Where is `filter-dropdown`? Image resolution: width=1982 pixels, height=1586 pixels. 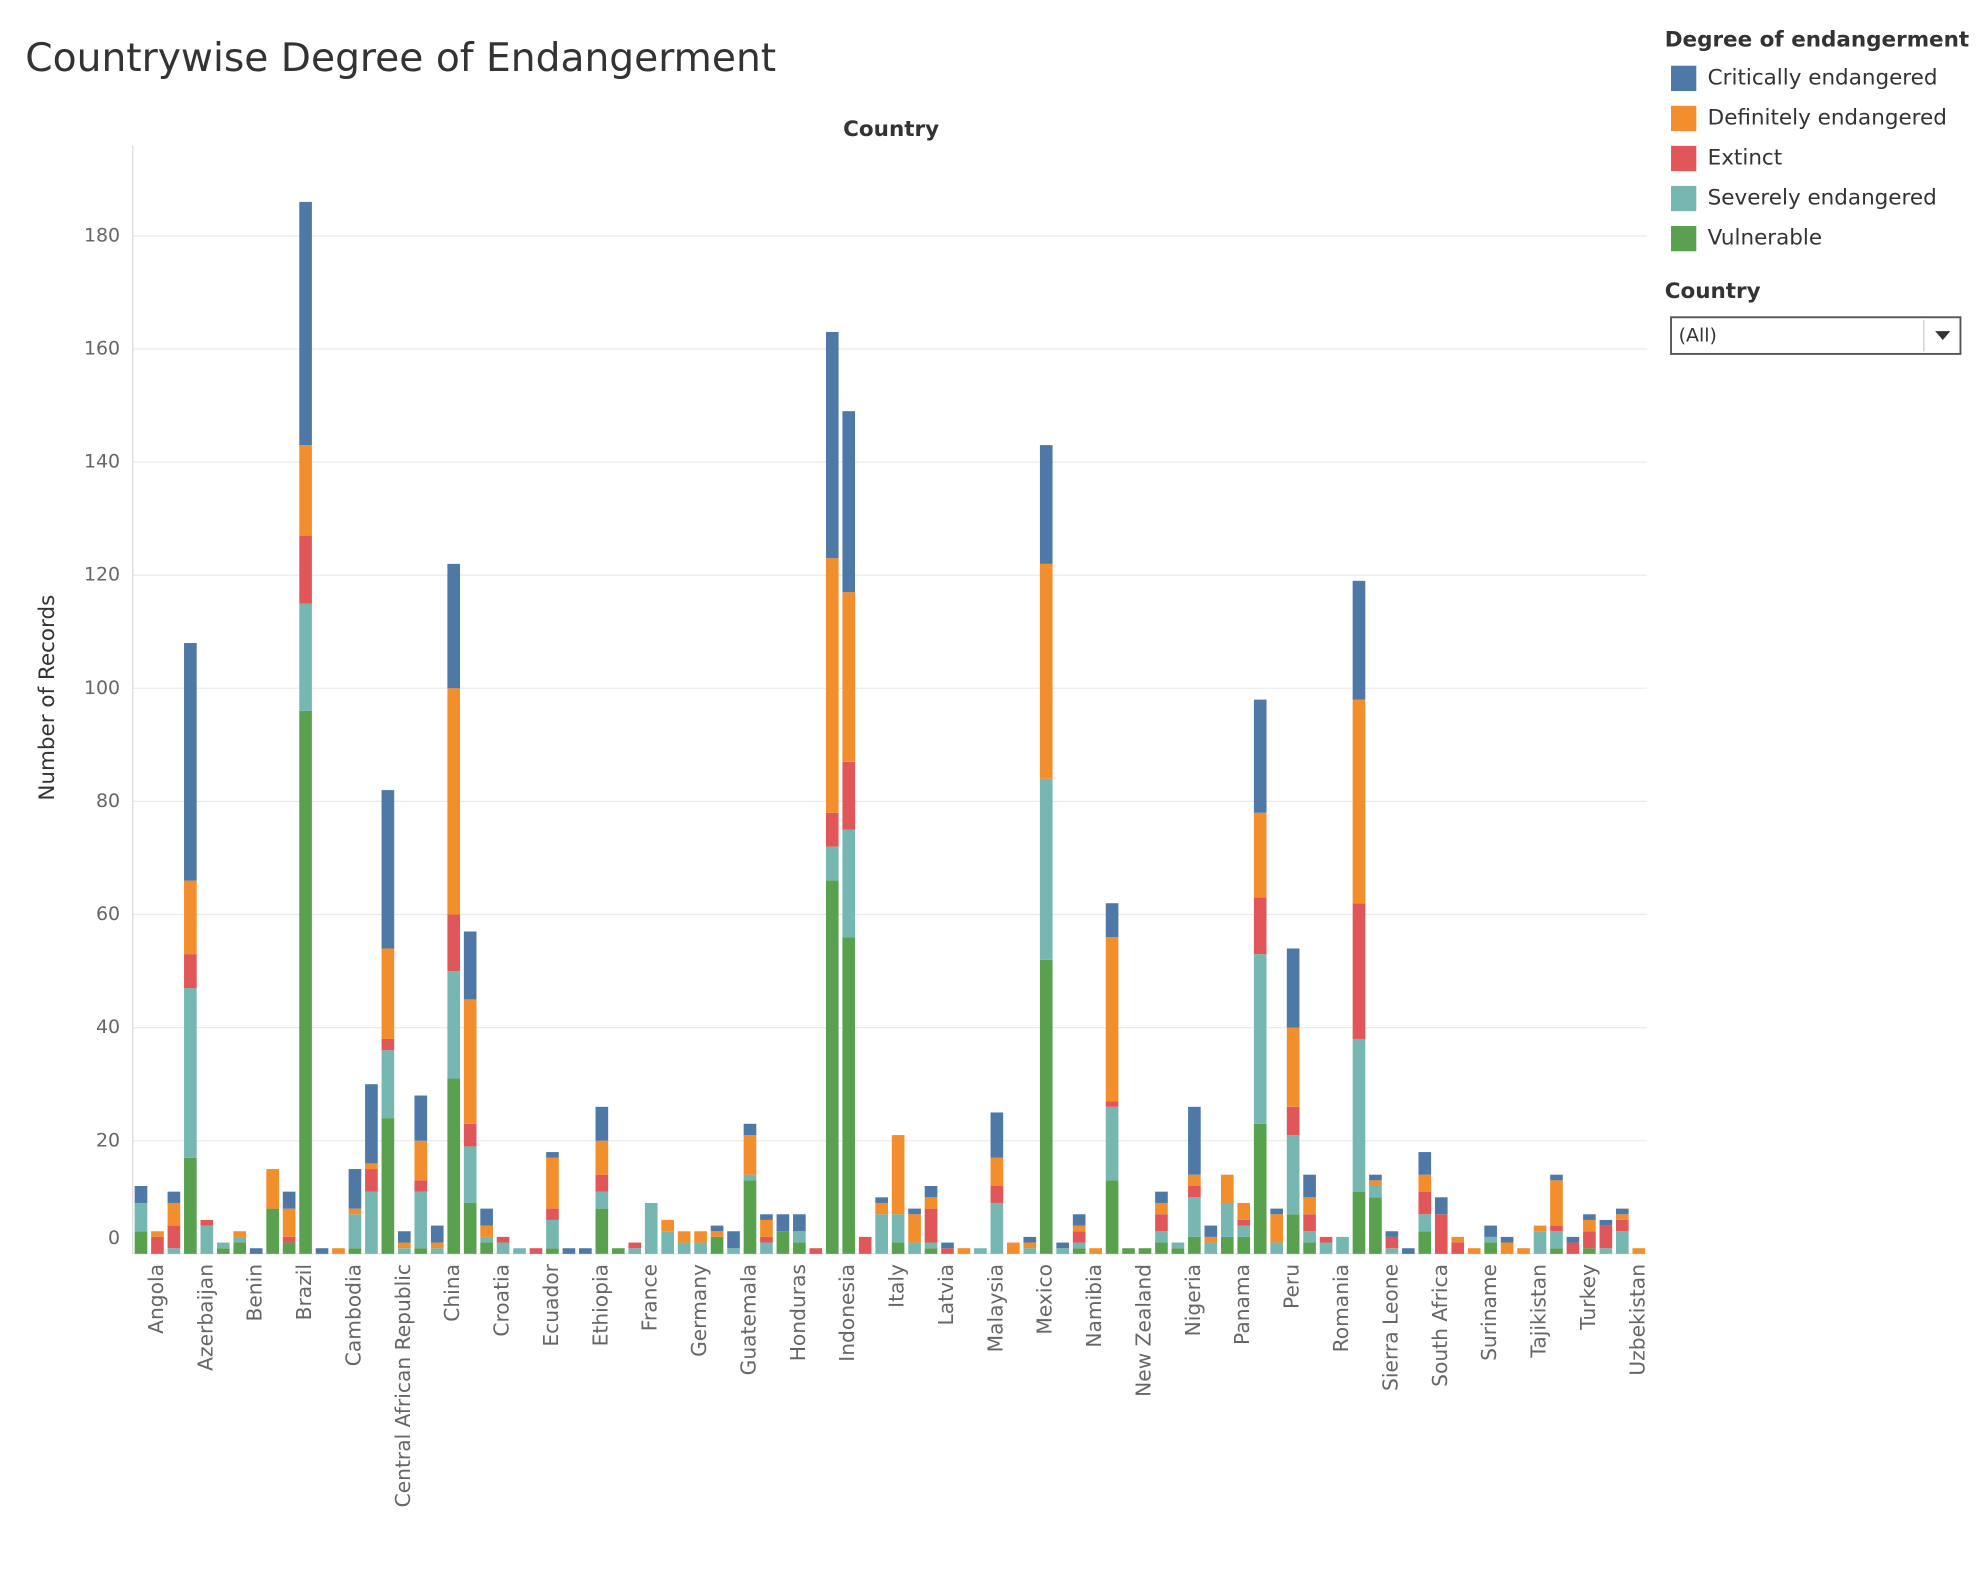
filter-dropdown is located at coordinates (1816, 335).